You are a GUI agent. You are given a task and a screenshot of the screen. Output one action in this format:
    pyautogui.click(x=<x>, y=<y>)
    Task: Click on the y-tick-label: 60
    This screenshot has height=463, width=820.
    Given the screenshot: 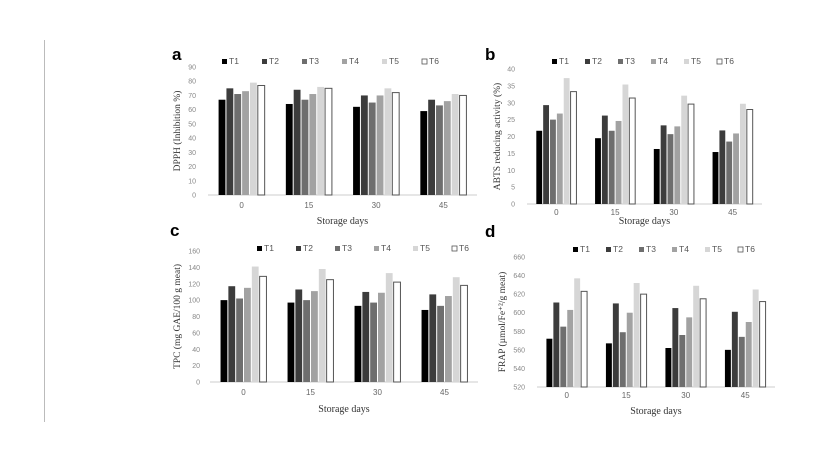 What is the action you would take?
    pyautogui.click(x=196, y=333)
    